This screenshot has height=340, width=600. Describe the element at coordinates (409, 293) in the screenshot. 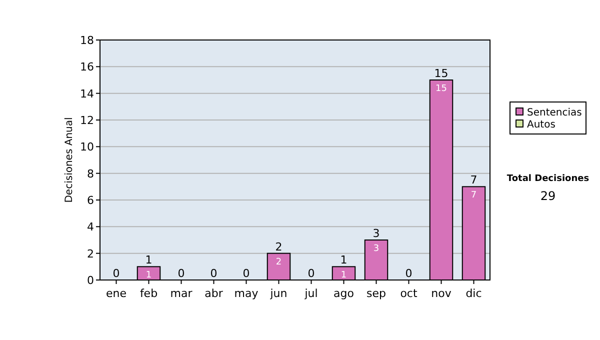

I see `x-tick-label: oct` at that location.